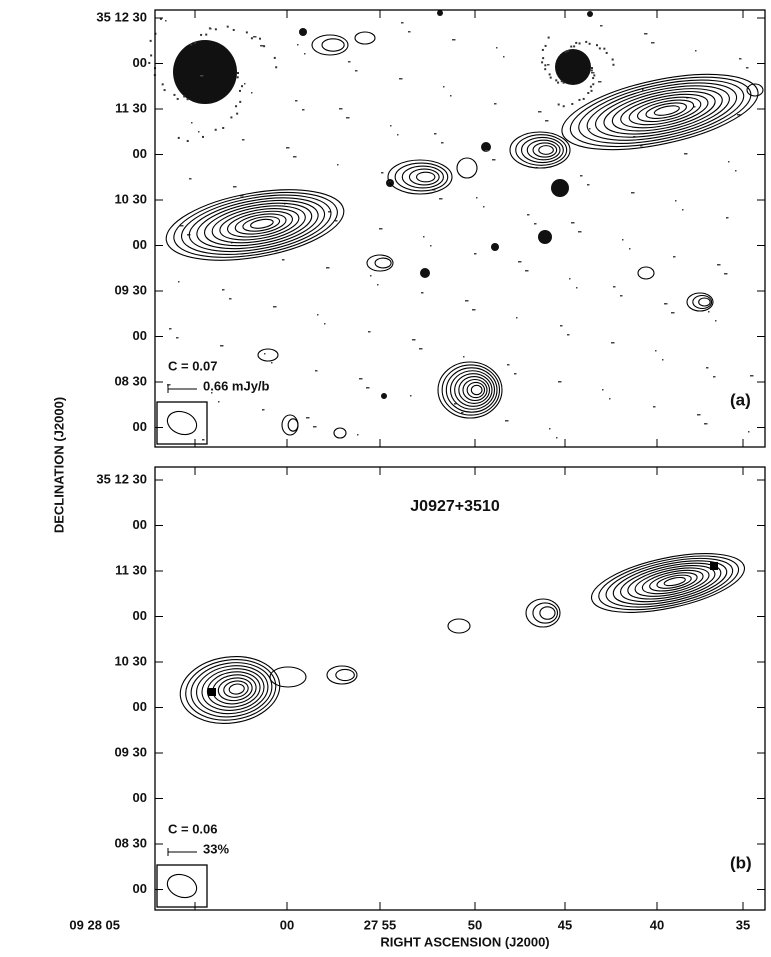 The height and width of the screenshot is (957, 771). I want to click on panel-label: (b), so click(741, 862).